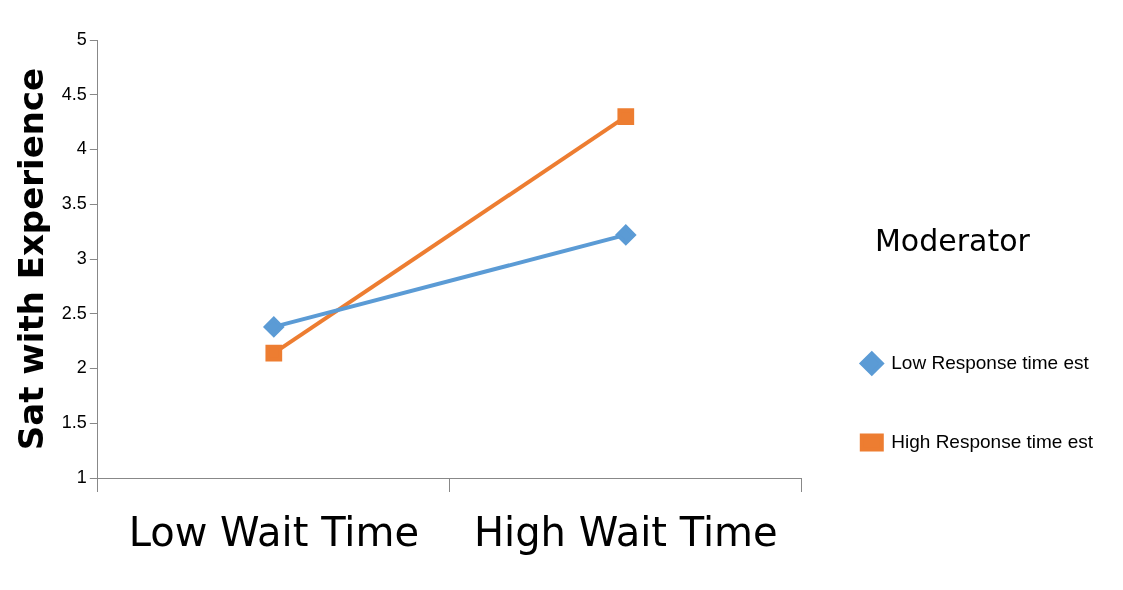  Describe the element at coordinates (74, 93) in the screenshot. I see `y-tick-label: 4.5` at that location.